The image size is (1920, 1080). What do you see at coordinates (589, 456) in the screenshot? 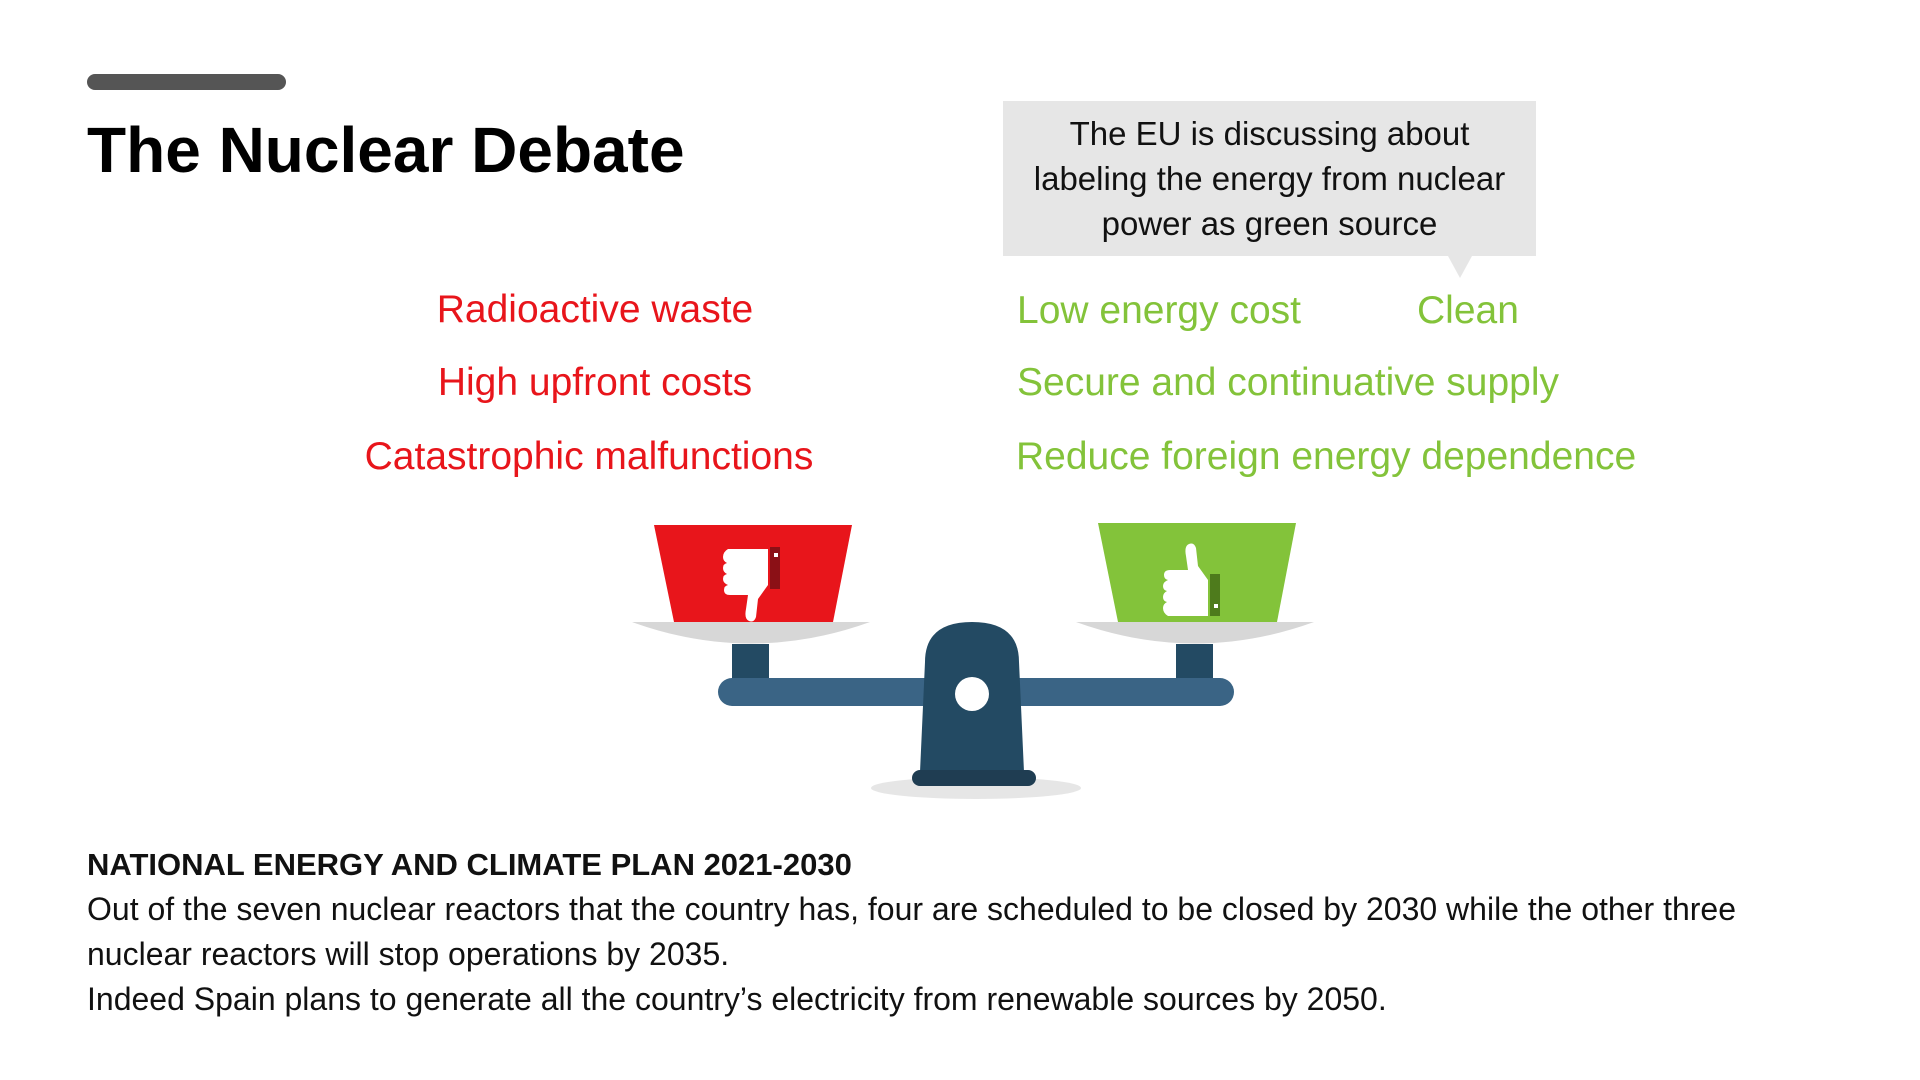
I see `con-catastrophic-malfunctions: Catastrophic malfunctions` at bounding box center [589, 456].